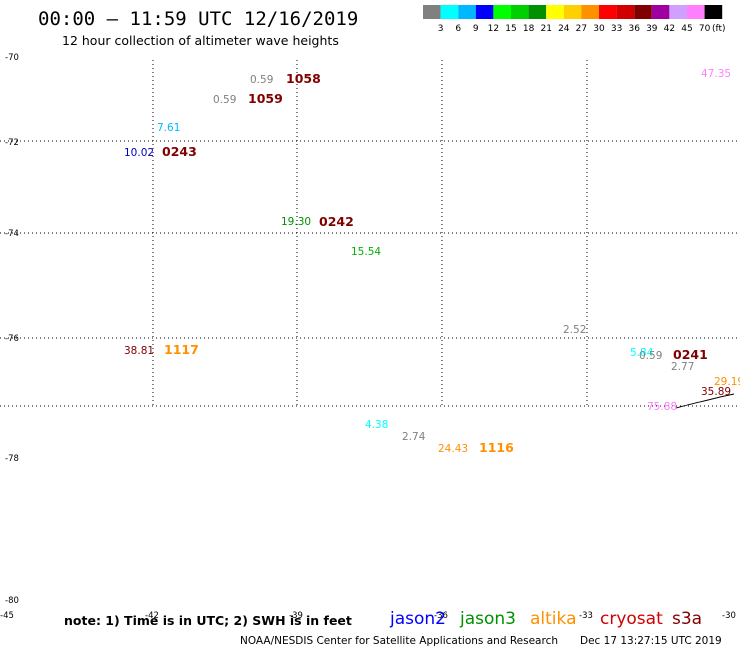 The height and width of the screenshot is (654, 740). Describe the element at coordinates (669, 29) in the screenshot. I see `color-scale-label: 42` at that location.